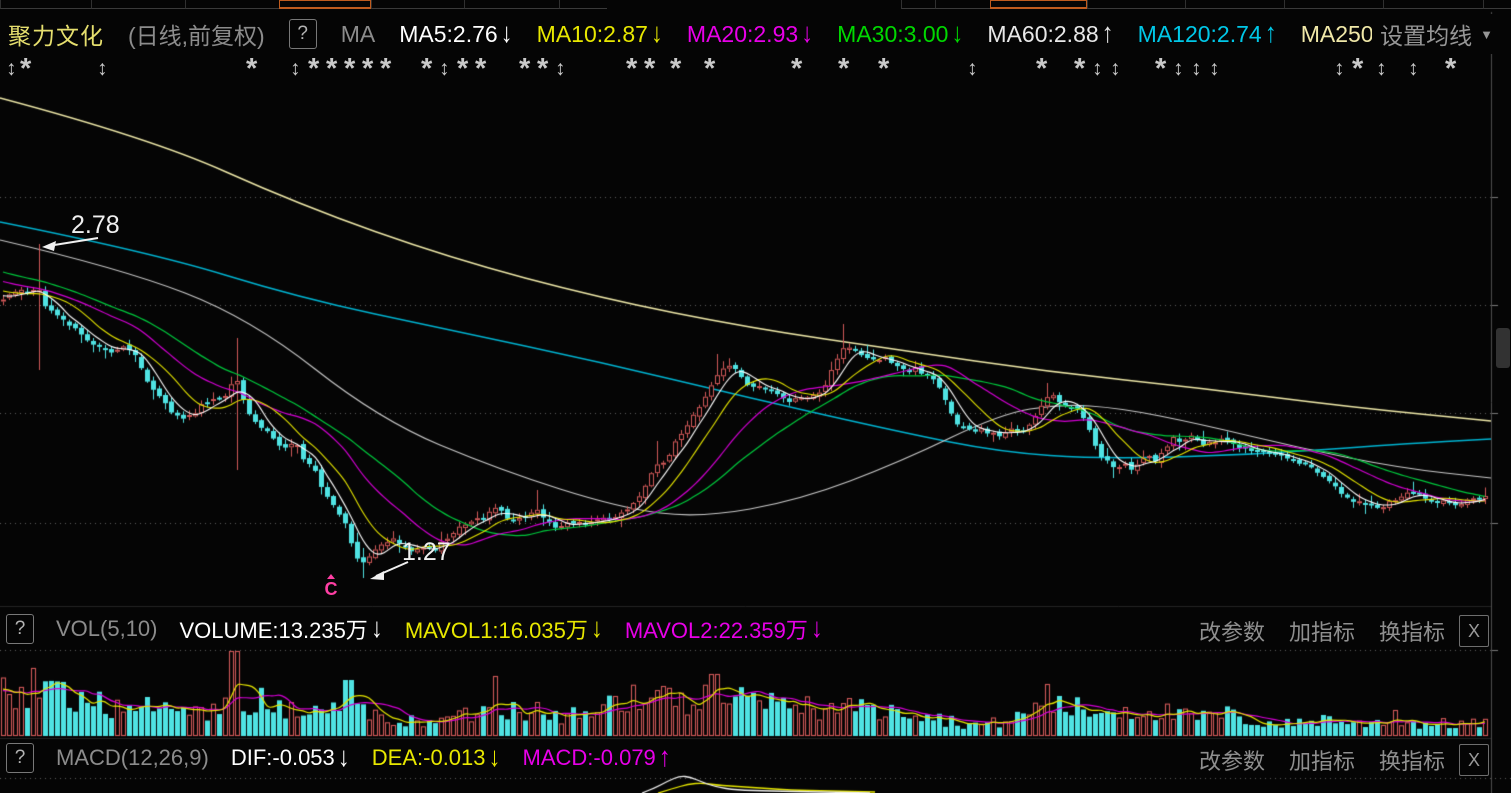  I want to click on ex-dividend-marker: C, so click(331, 586).